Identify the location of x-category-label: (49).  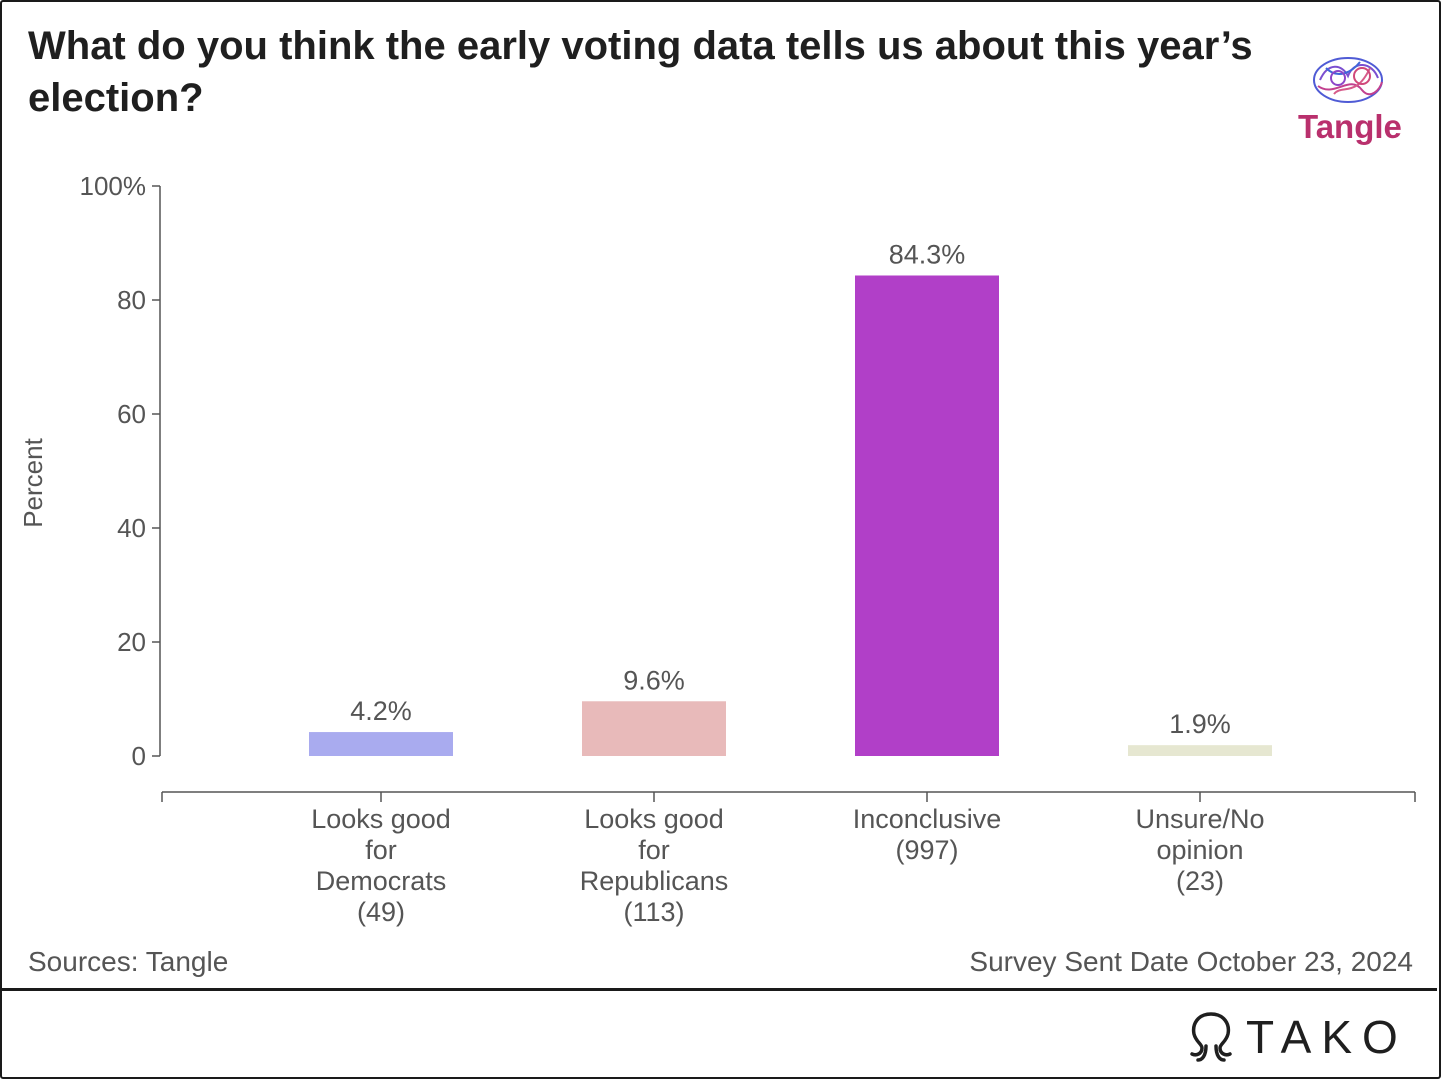
(381, 912).